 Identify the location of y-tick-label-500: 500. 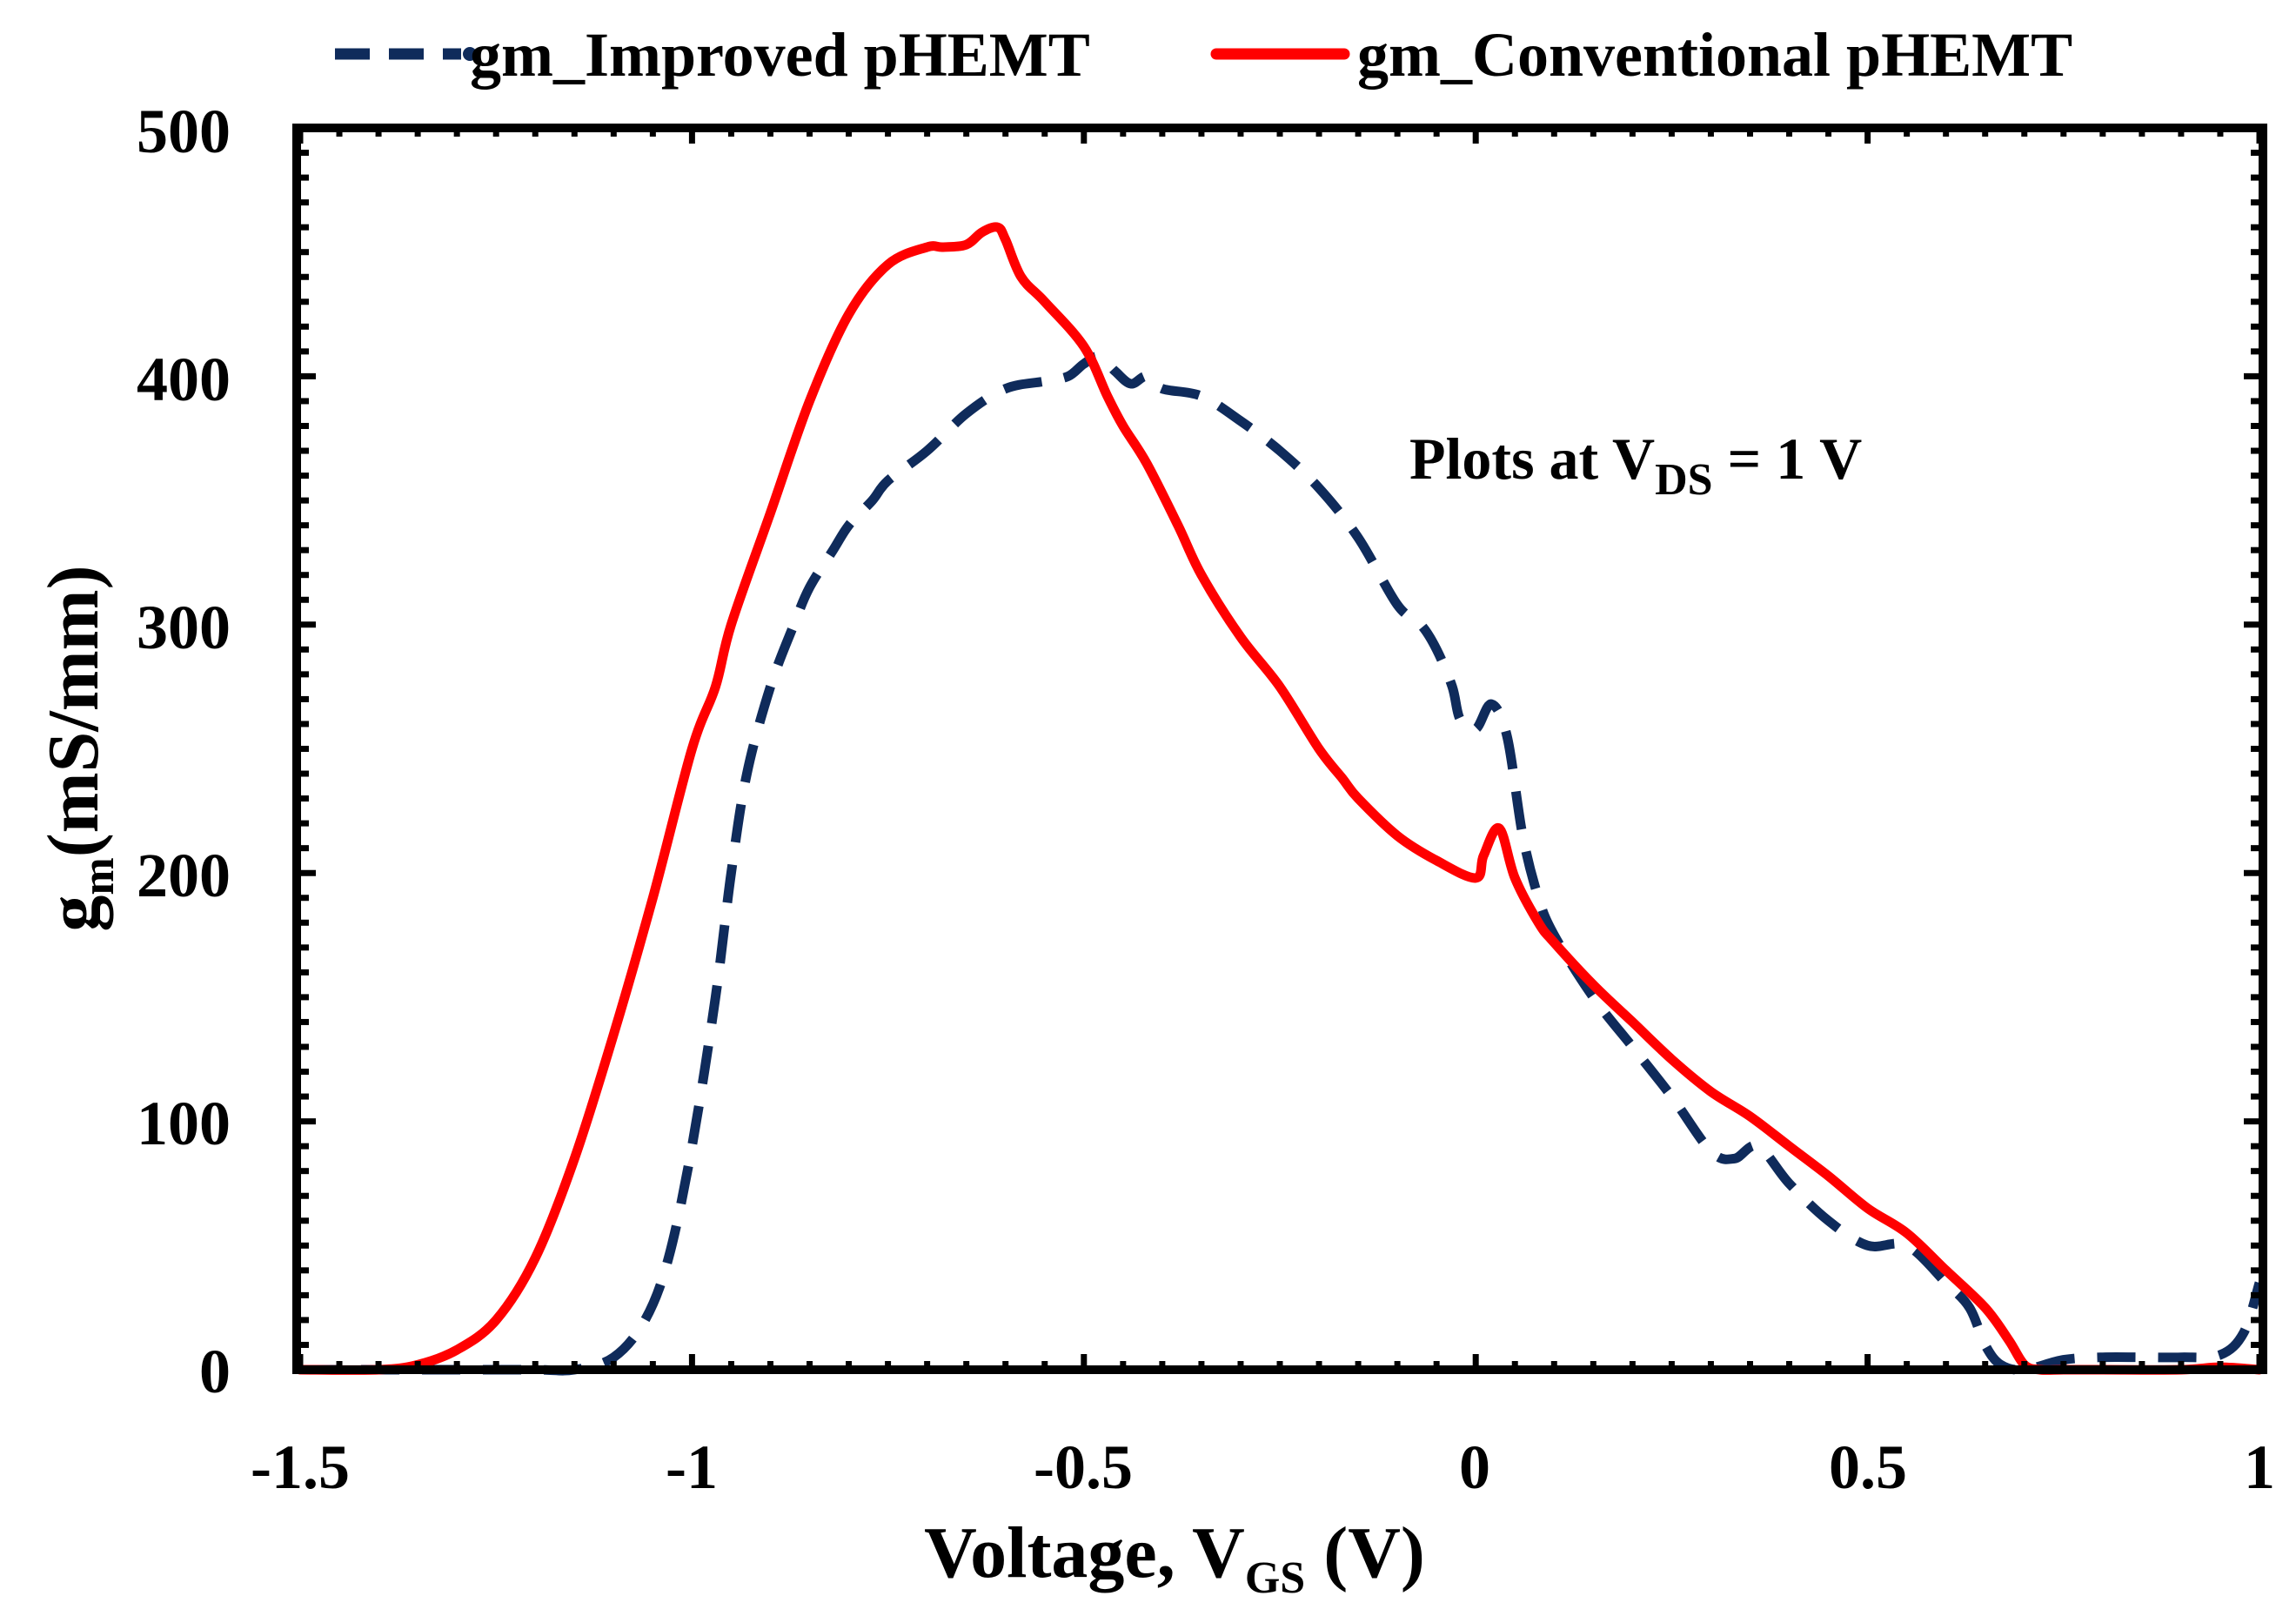
(184, 131).